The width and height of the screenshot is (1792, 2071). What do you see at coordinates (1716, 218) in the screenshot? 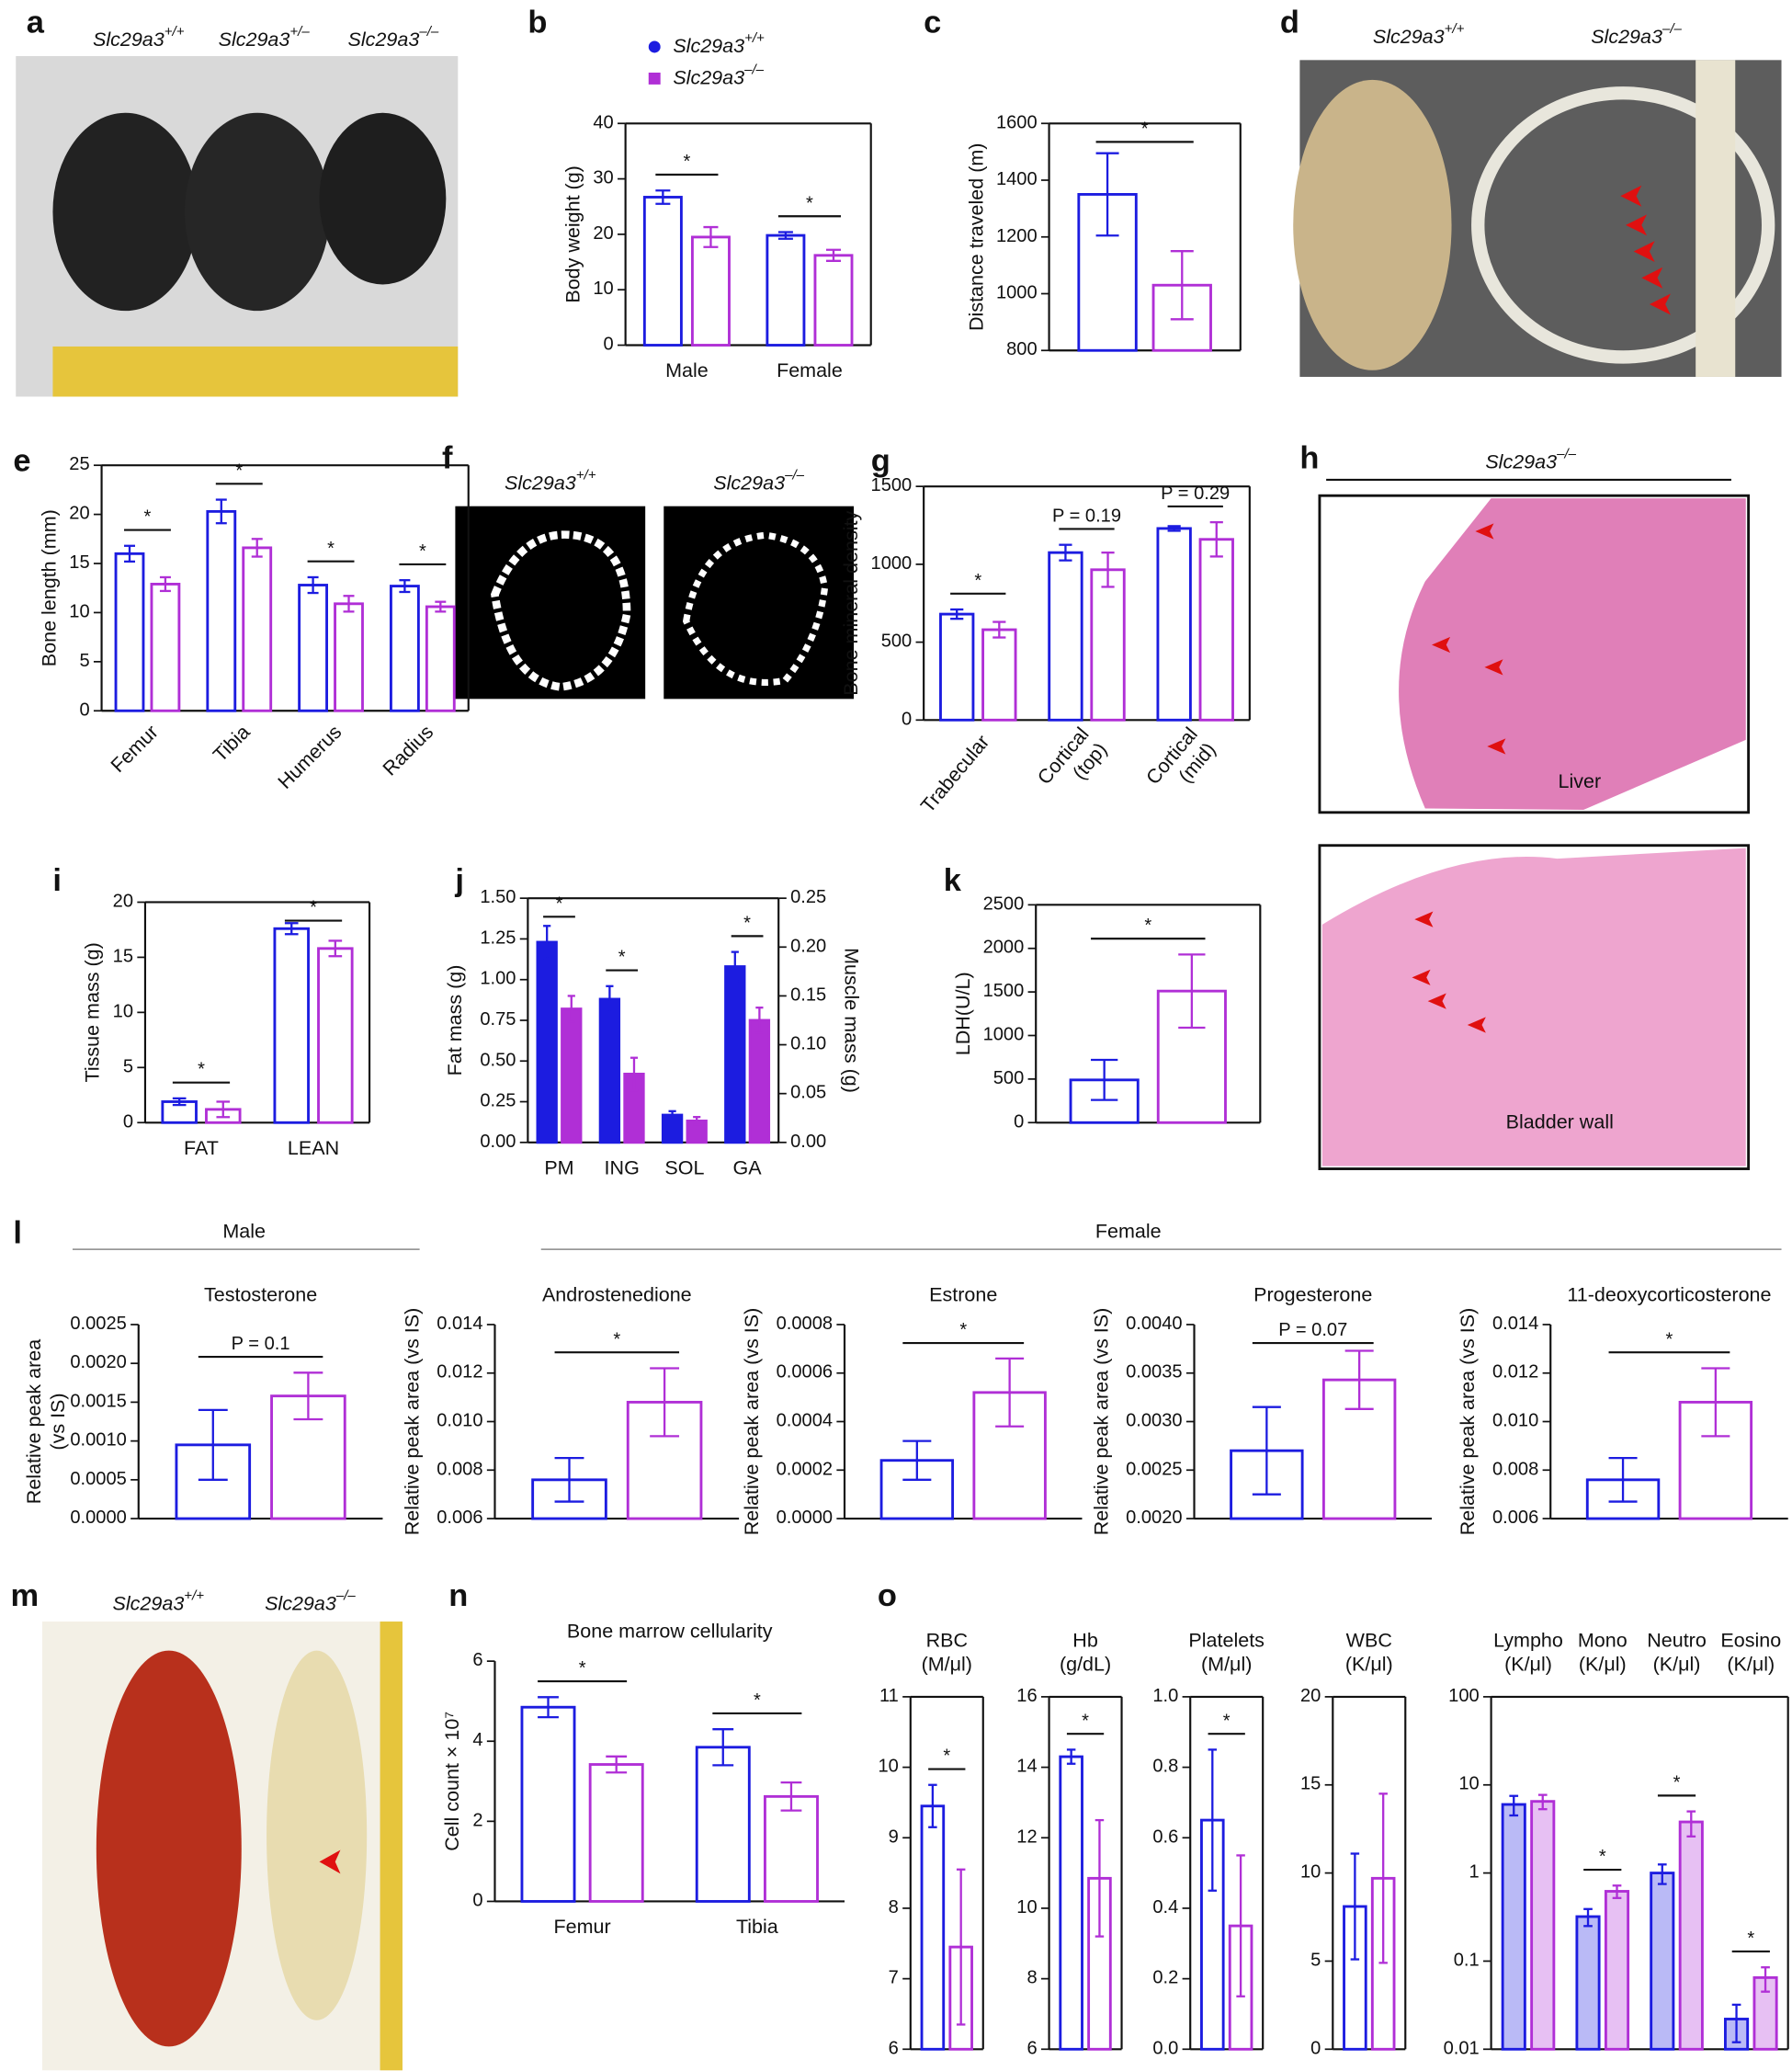
I see `spine` at bounding box center [1716, 218].